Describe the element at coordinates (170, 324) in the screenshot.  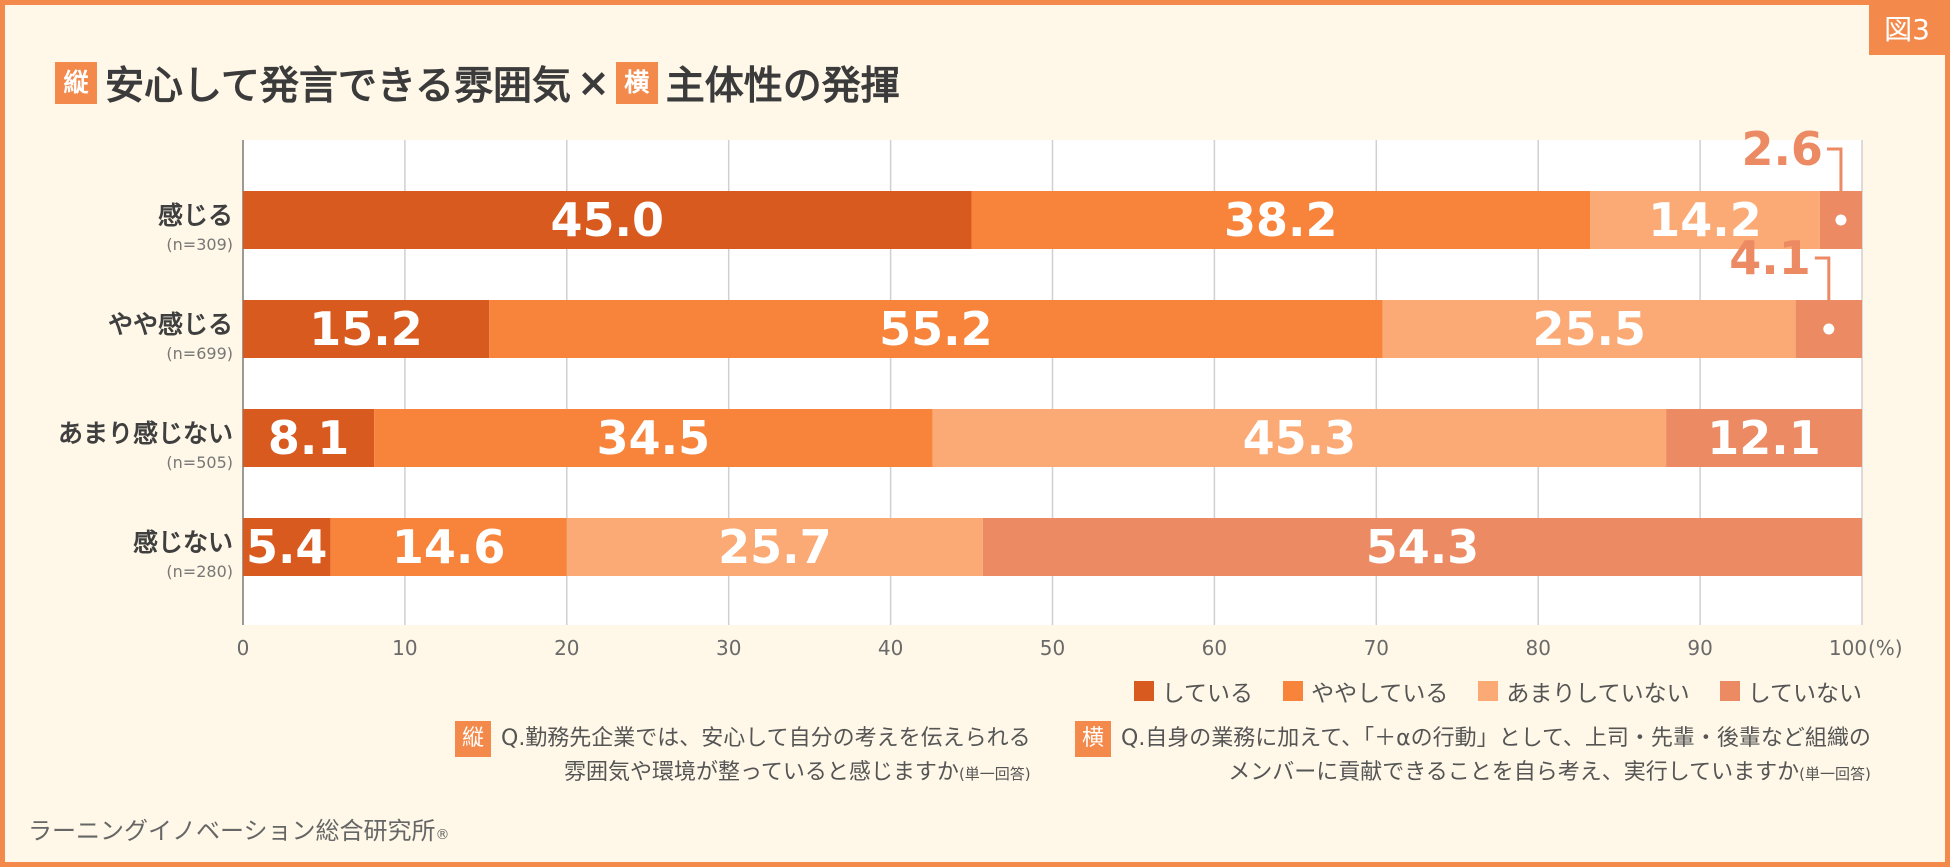
I see `category-label: やや感じる` at that location.